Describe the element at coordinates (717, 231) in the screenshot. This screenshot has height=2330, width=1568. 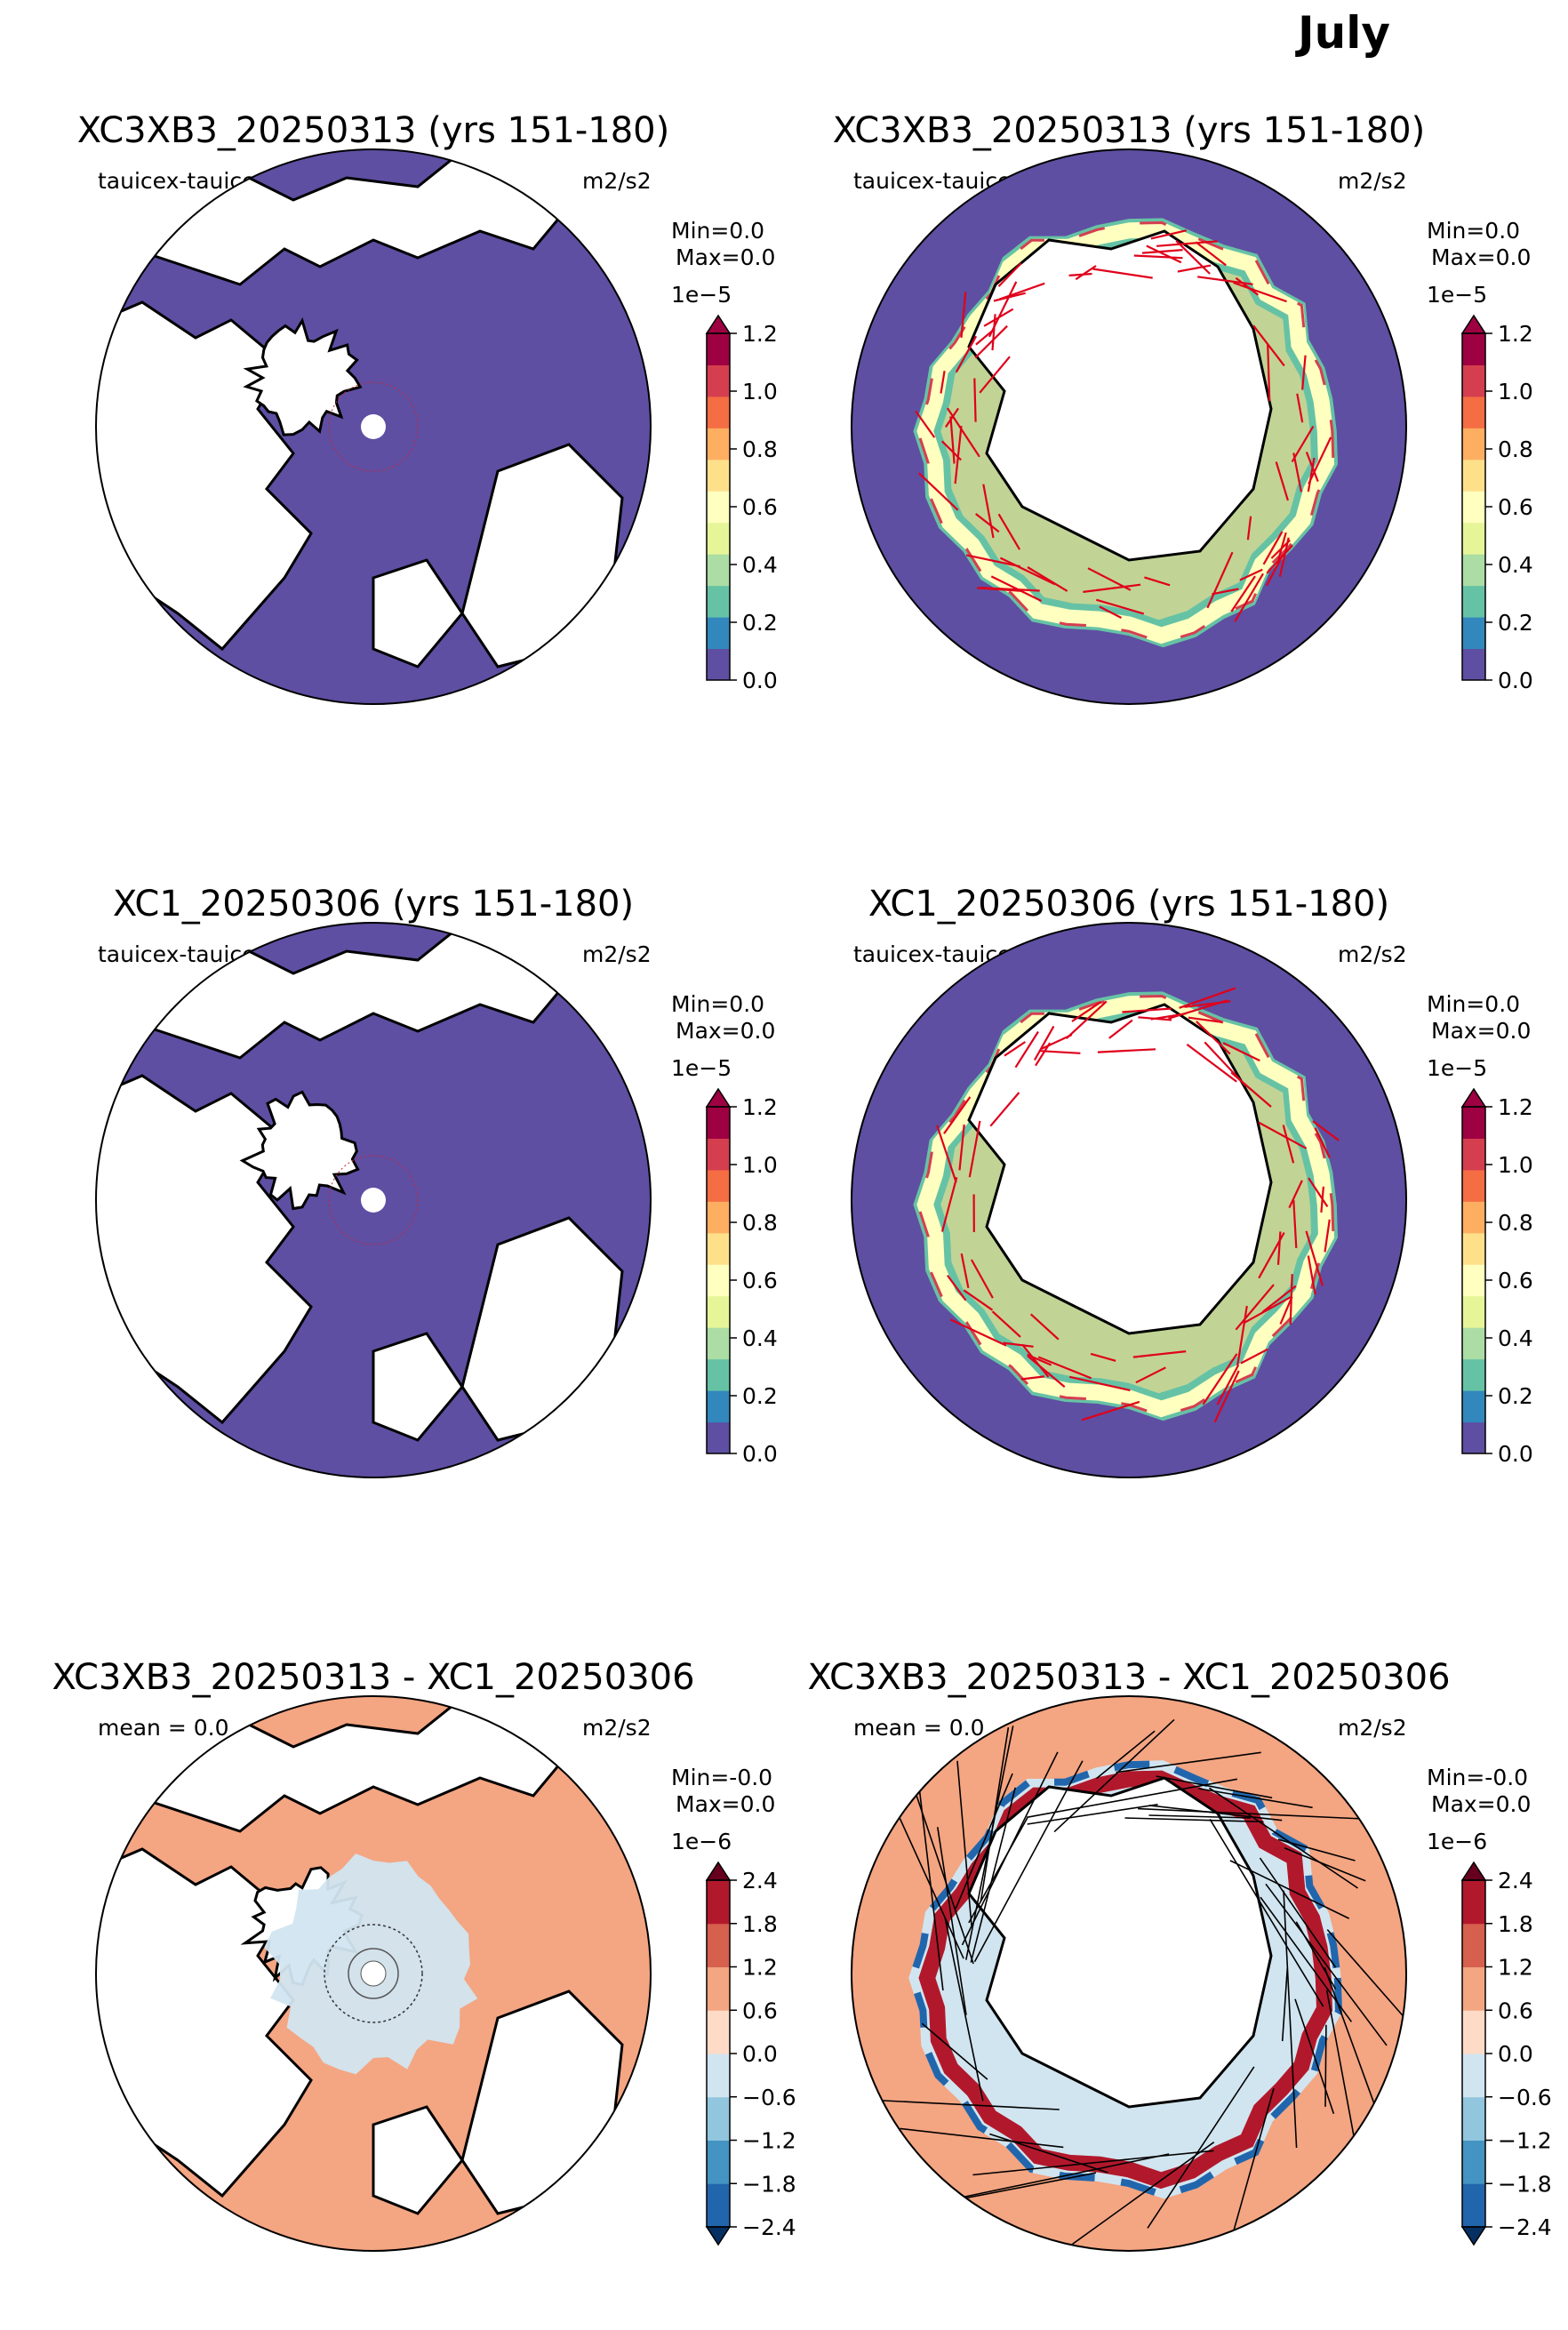
I see `min-label: Min=0.0` at that location.